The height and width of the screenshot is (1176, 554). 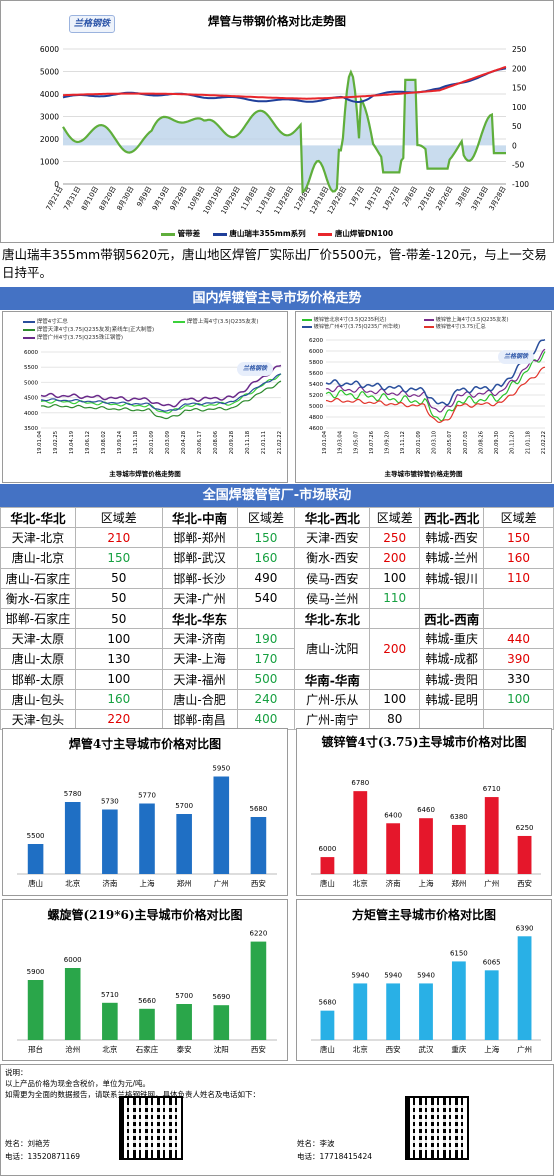 I want to click on x-axis-tick: 19.09.24, so click(x=120, y=442).